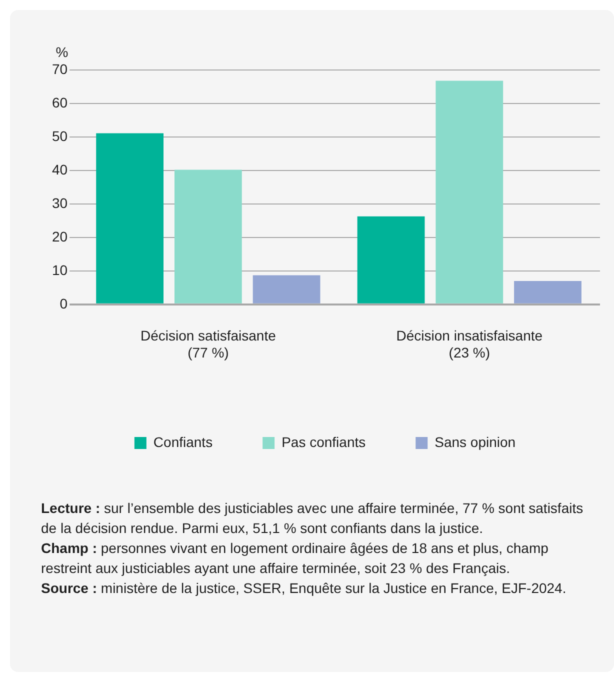  I want to click on x-tick-label: Décision satisfaisante (77 %), so click(208, 344).